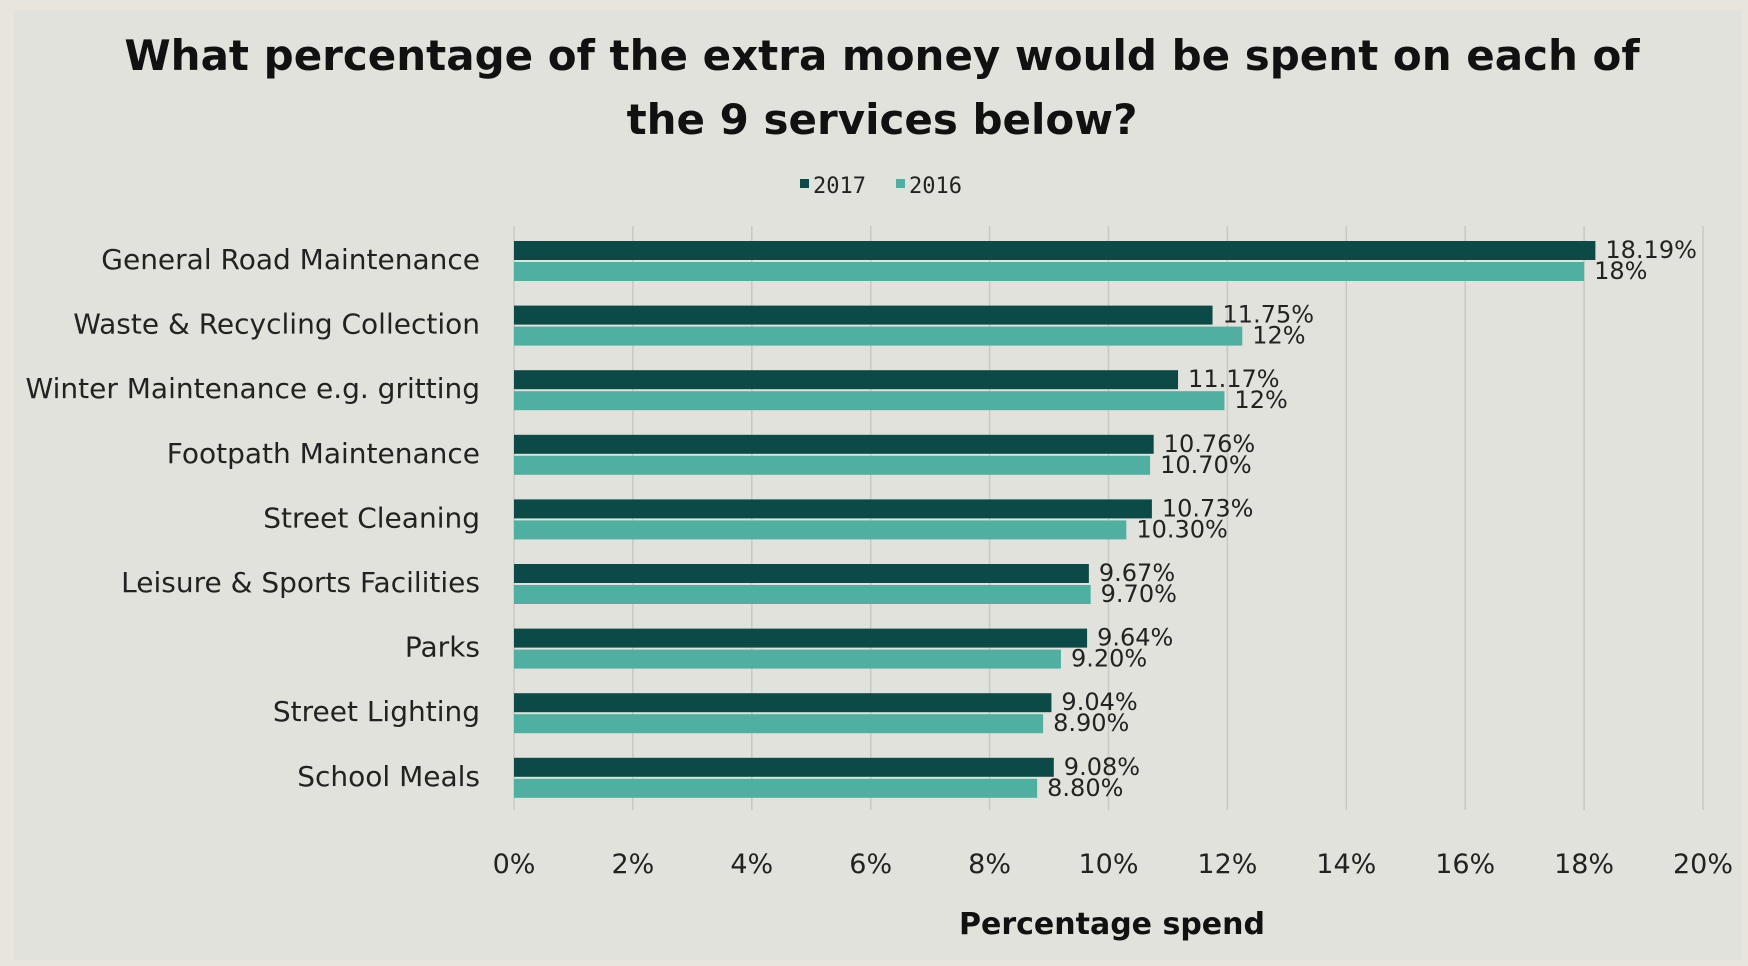  Describe the element at coordinates (1703, 864) in the screenshot. I see `x-tick-label: 20%` at that location.